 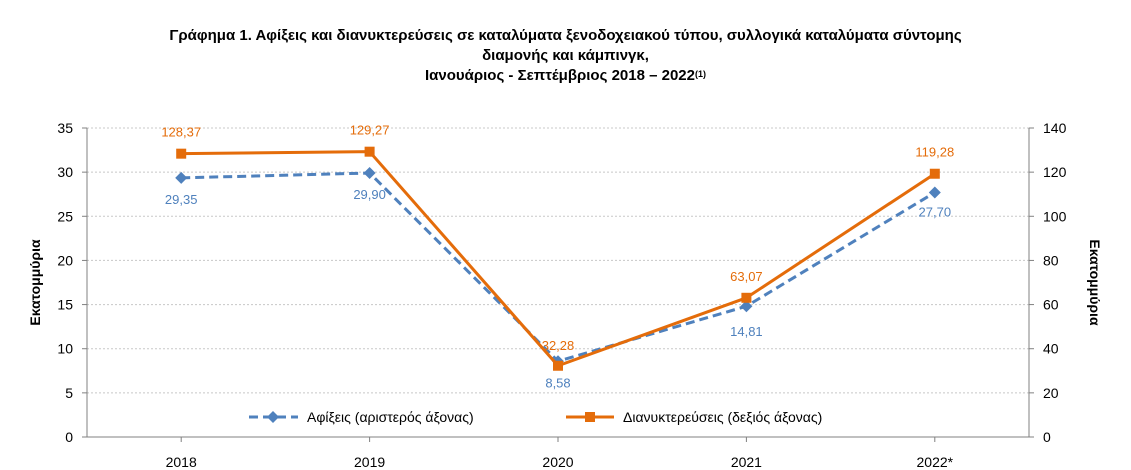 What do you see at coordinates (273, 417) in the screenshot?
I see `legend-marker-left` at bounding box center [273, 417].